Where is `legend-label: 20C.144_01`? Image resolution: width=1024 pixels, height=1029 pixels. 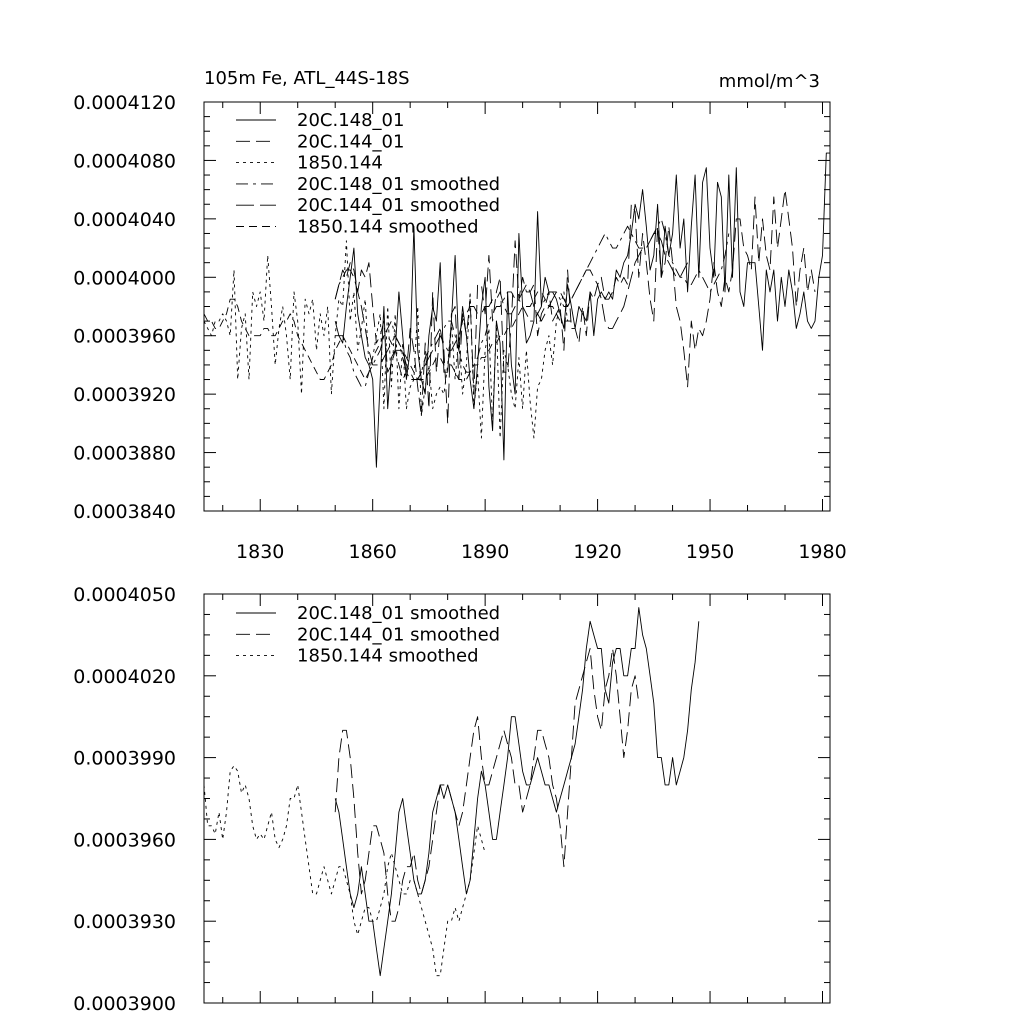 legend-label: 20C.144_01 is located at coordinates (350, 141).